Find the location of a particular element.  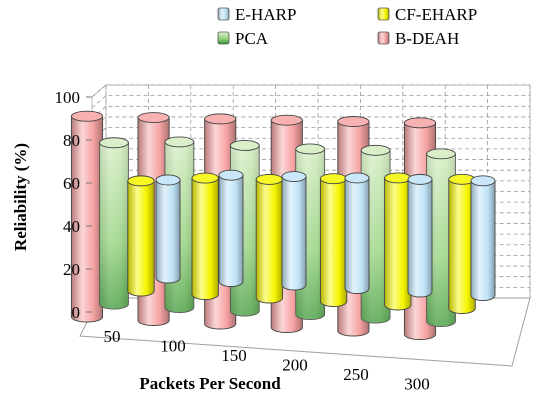

y-tick-labels: 0 20 40 60 80 100 is located at coordinates (73, 205).